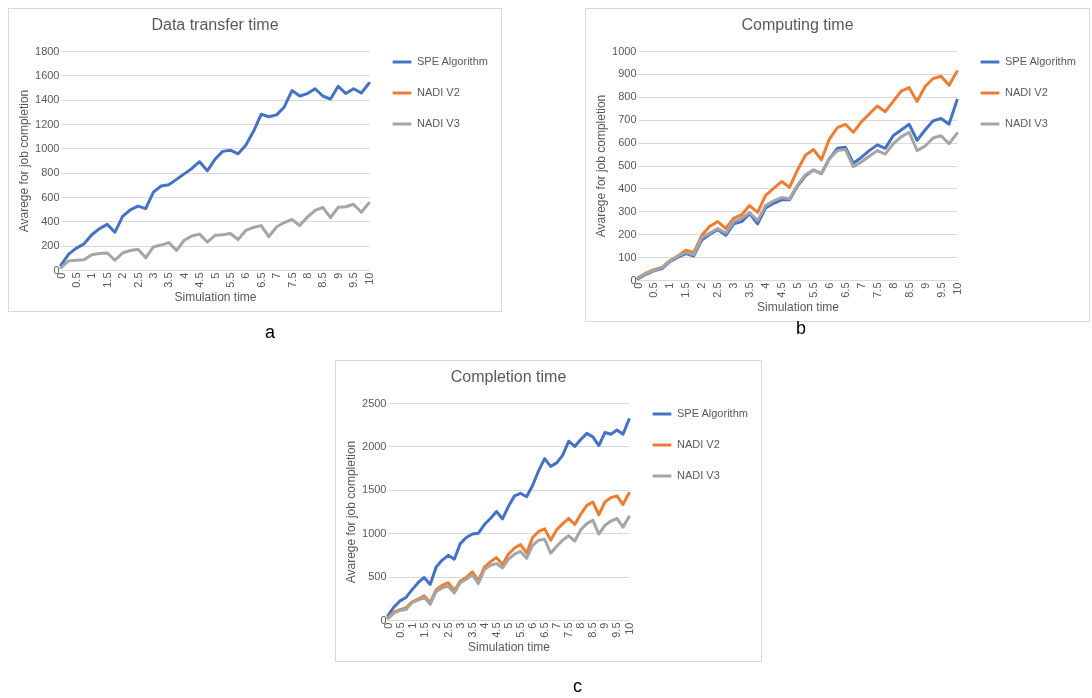 The image size is (1092, 698). Describe the element at coordinates (627, 210) in the screenshot. I see `y-tick-label: 300` at that location.